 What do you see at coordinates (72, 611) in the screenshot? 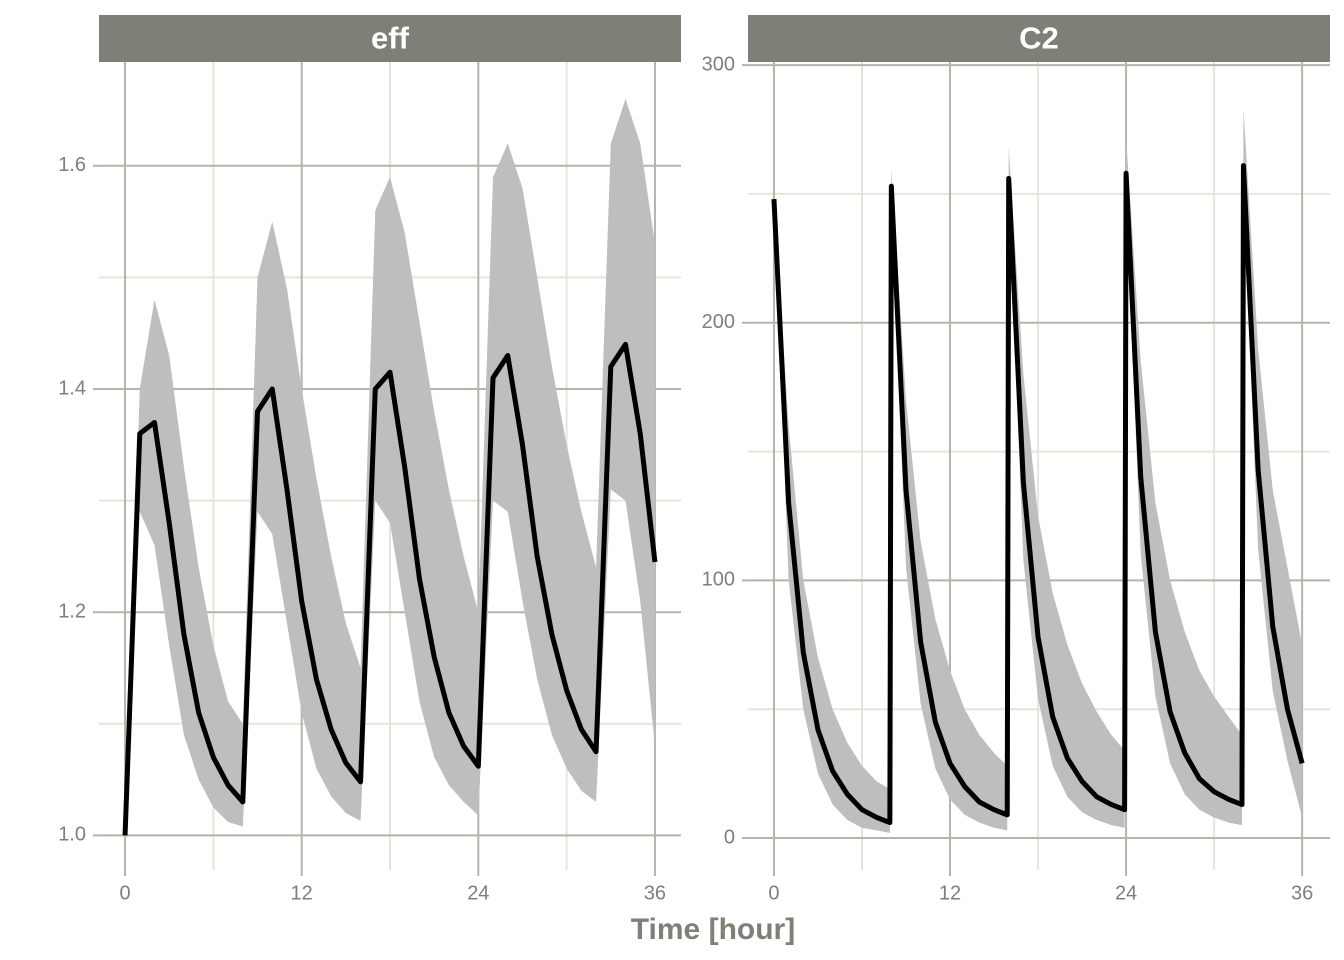
I see `y-tick-label: 1.2` at bounding box center [72, 611].